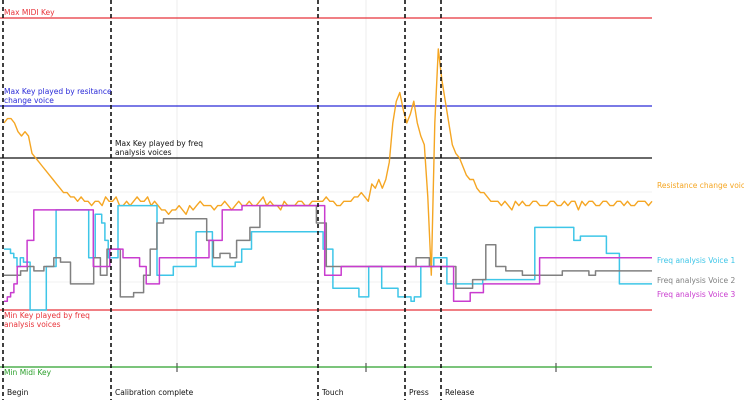 The height and width of the screenshot is (400, 744). What do you see at coordinates (28, 372) in the screenshot?
I see `ref-label-min_midi: Min Midi Key` at bounding box center [28, 372].